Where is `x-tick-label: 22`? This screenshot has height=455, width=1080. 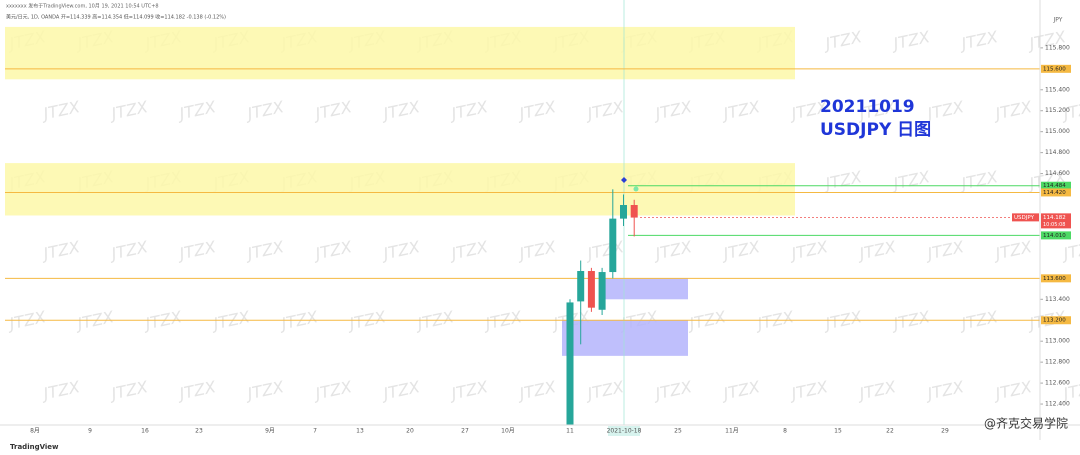
x-tick-label: 22 is located at coordinates (890, 431).